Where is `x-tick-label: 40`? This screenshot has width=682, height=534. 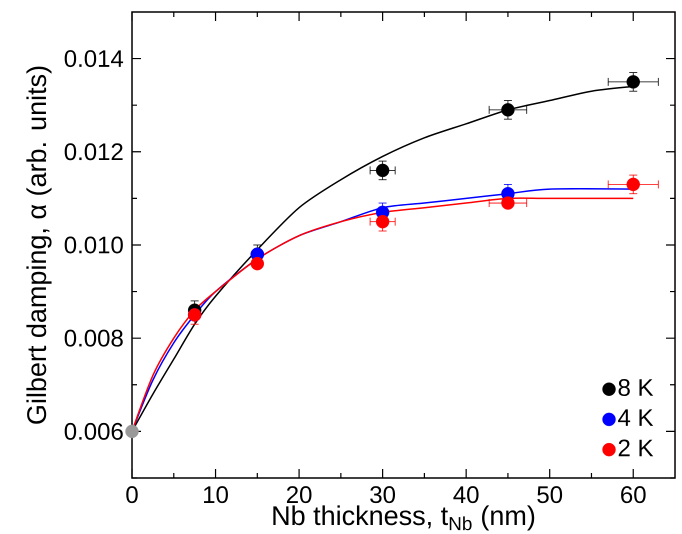
x-tick-label: 40 is located at coordinates (466, 495).